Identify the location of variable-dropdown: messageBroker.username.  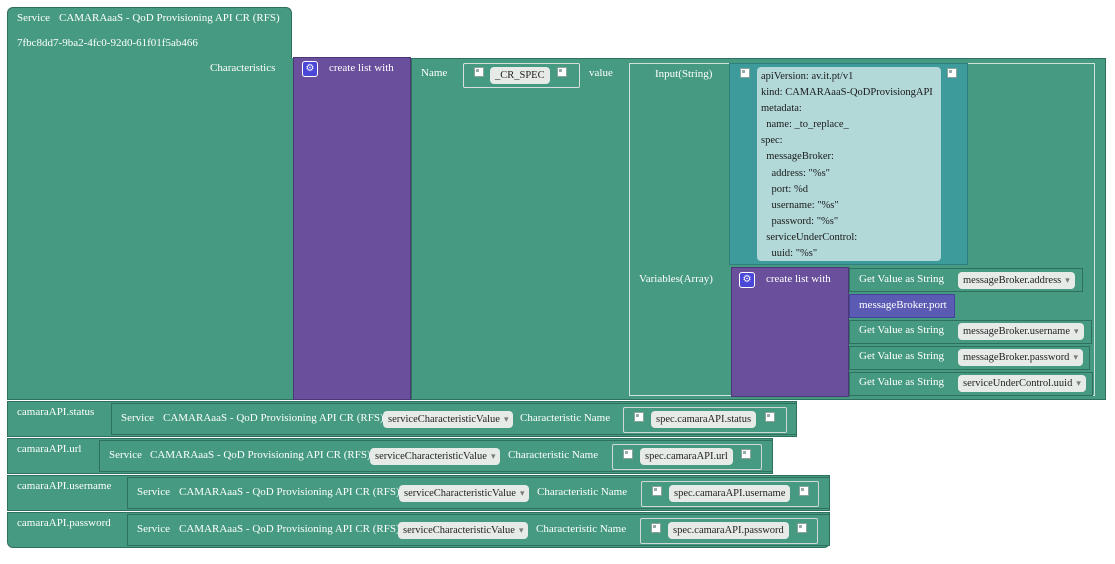
(1021, 331).